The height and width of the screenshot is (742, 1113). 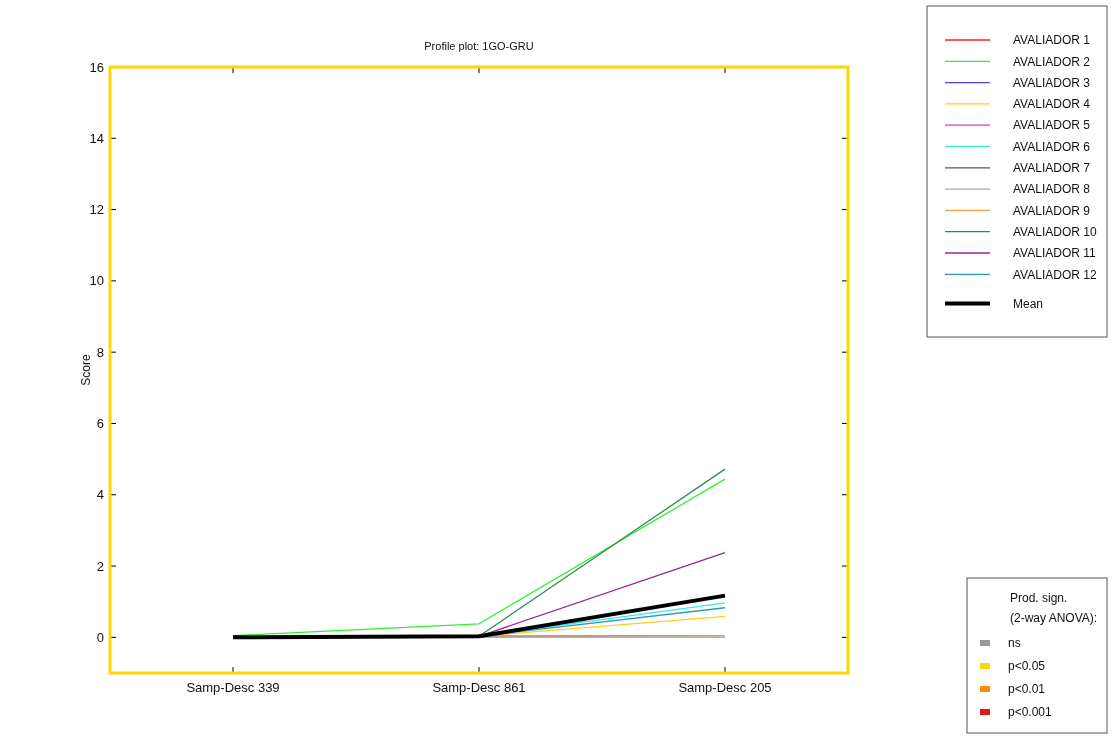 What do you see at coordinates (96, 138) in the screenshot?
I see `y-tick-label: 14` at bounding box center [96, 138].